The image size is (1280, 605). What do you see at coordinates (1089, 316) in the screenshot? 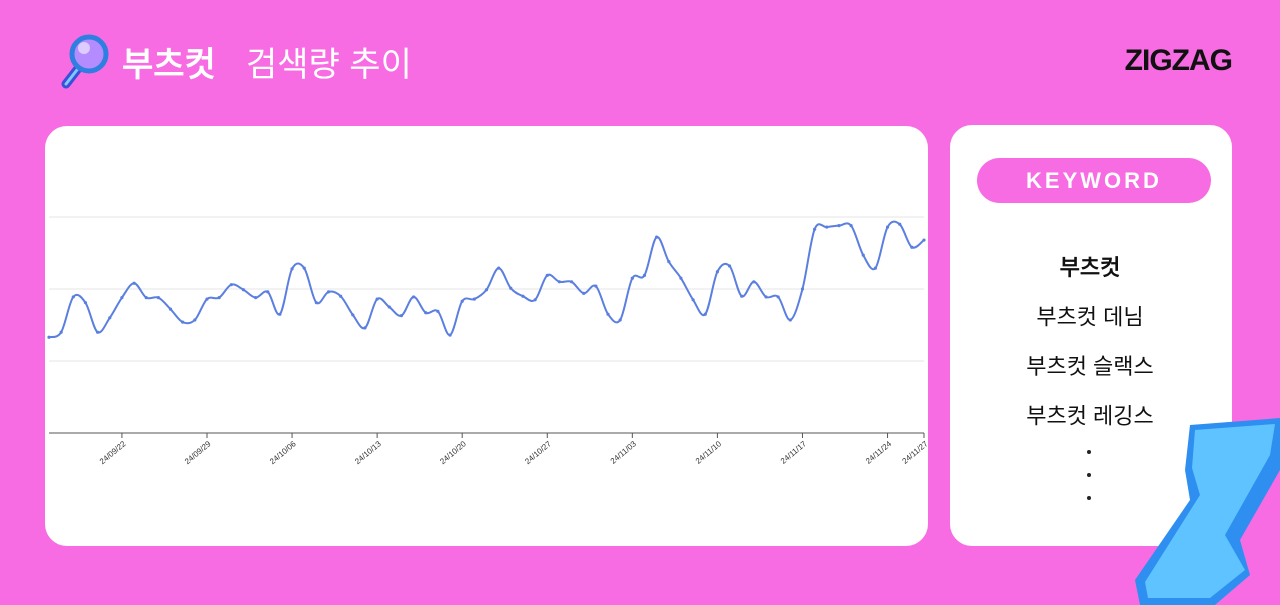
I see `keyword-item: 부츠컷 데님` at bounding box center [1089, 316].